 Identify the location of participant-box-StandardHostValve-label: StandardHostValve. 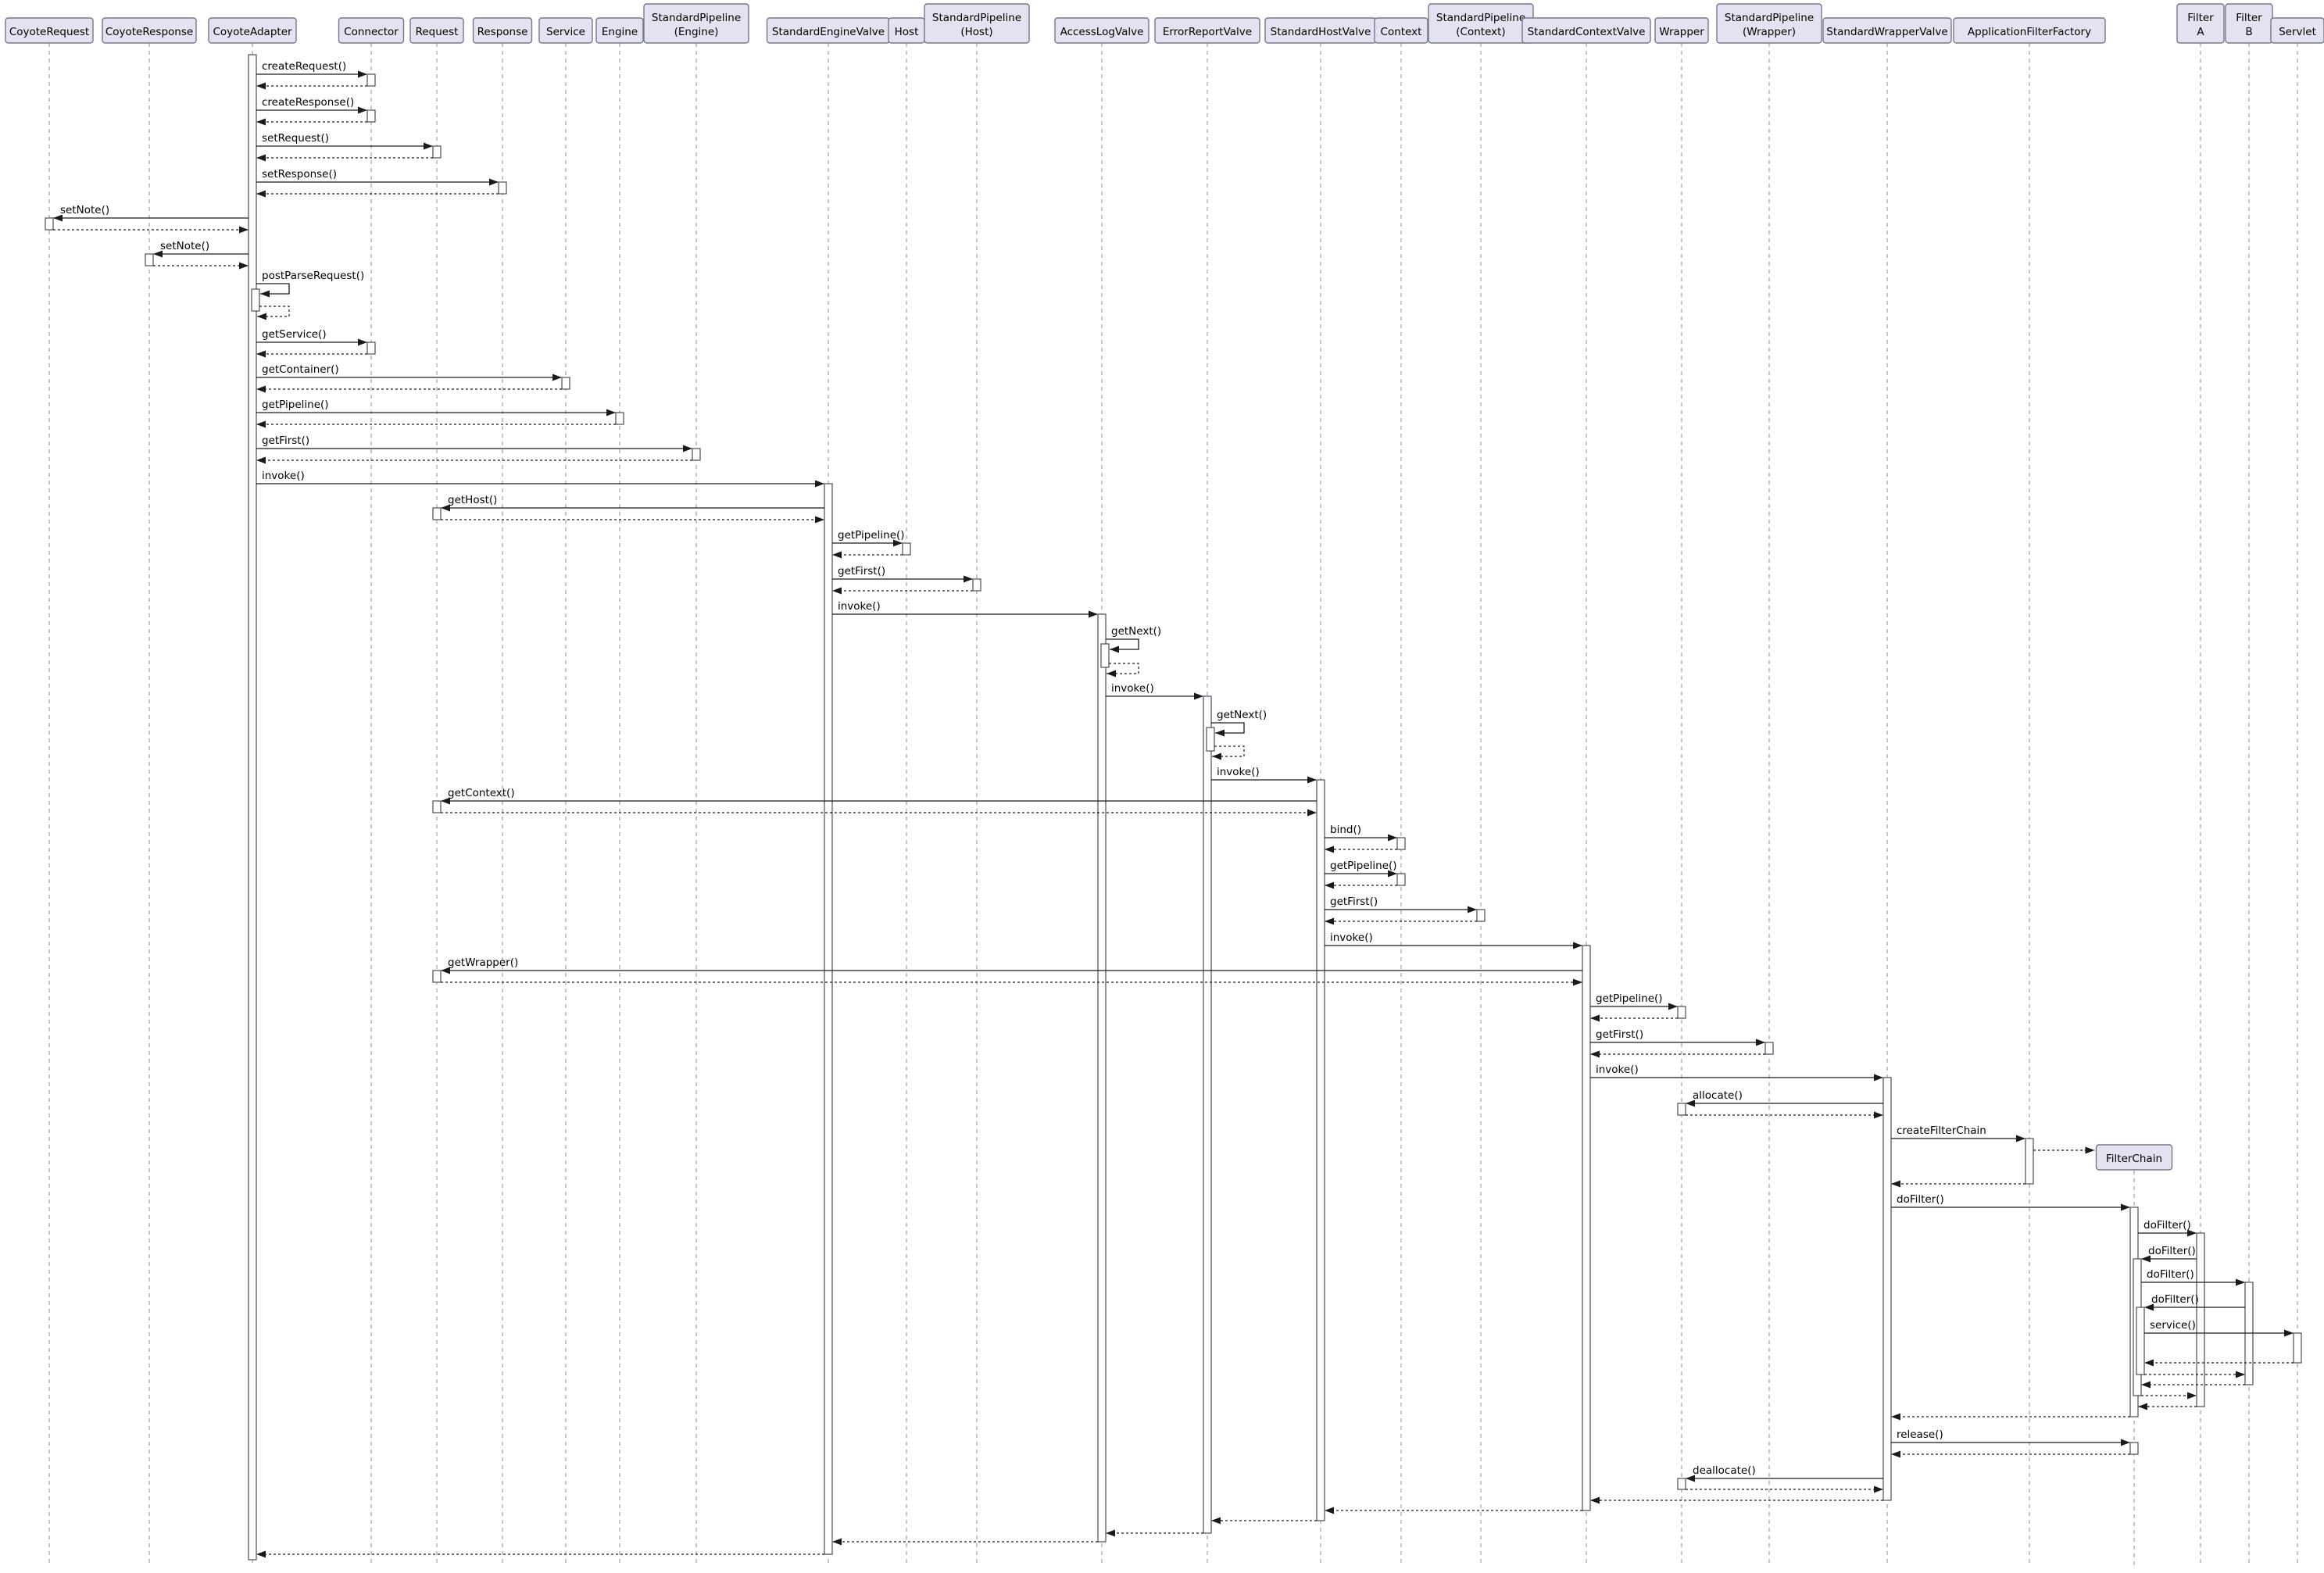
(1321, 32).